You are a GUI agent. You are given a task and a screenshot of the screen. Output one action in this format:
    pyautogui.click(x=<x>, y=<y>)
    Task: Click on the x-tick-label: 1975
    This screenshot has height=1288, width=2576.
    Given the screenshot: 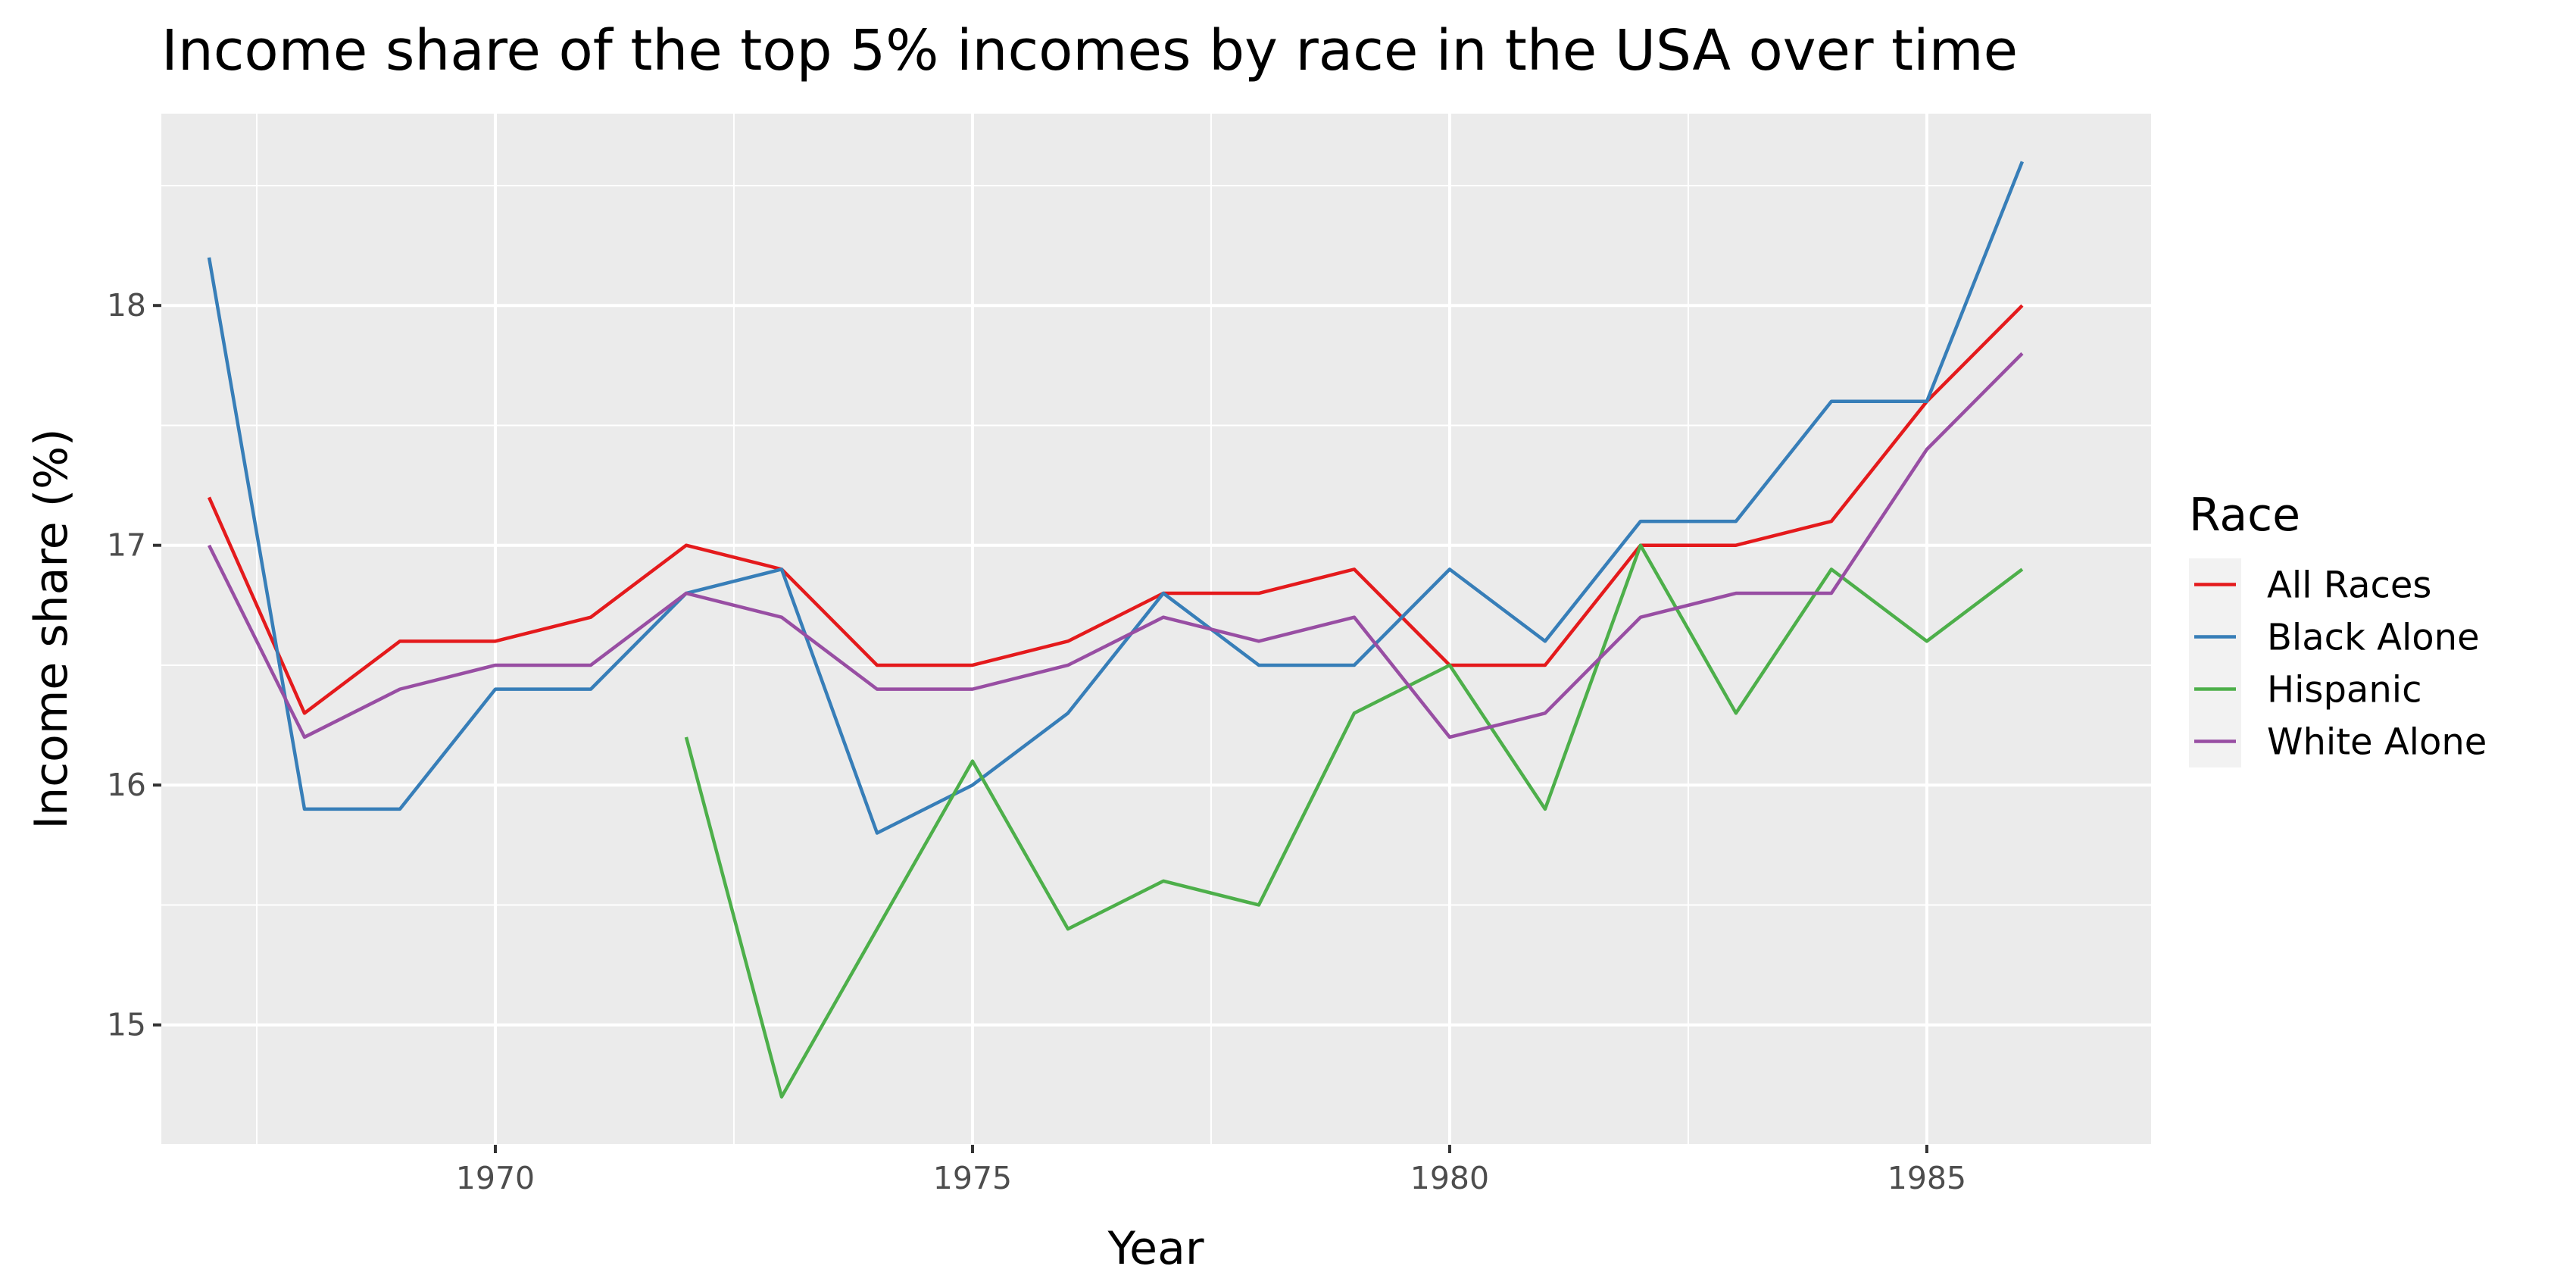 What is the action you would take?
    pyautogui.click(x=973, y=1178)
    